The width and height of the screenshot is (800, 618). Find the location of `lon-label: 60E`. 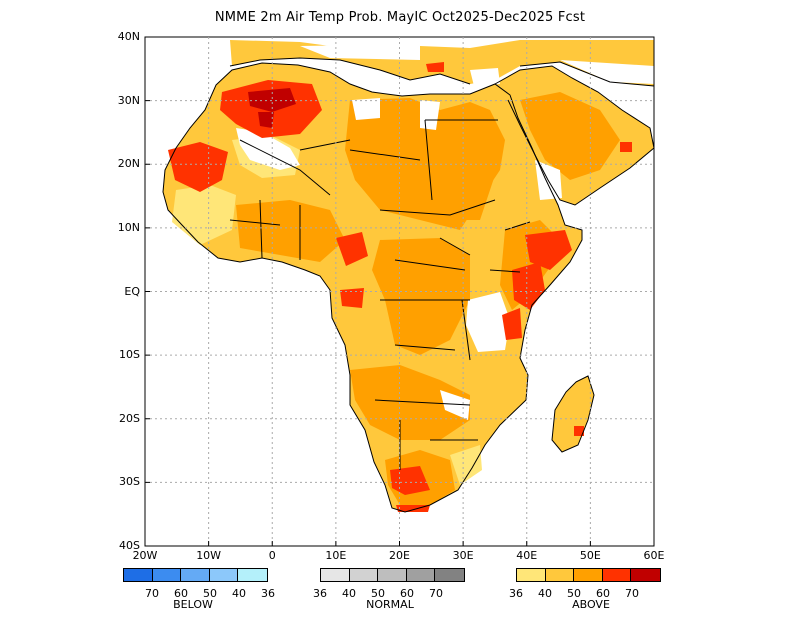

lon-label: 60E is located at coordinates (654, 555).